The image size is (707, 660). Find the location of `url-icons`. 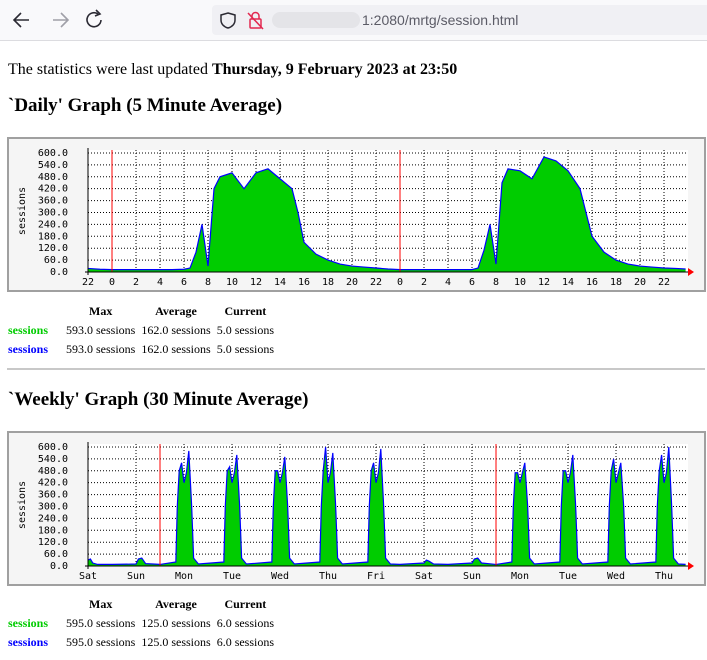

url-icons is located at coordinates (290, 20).